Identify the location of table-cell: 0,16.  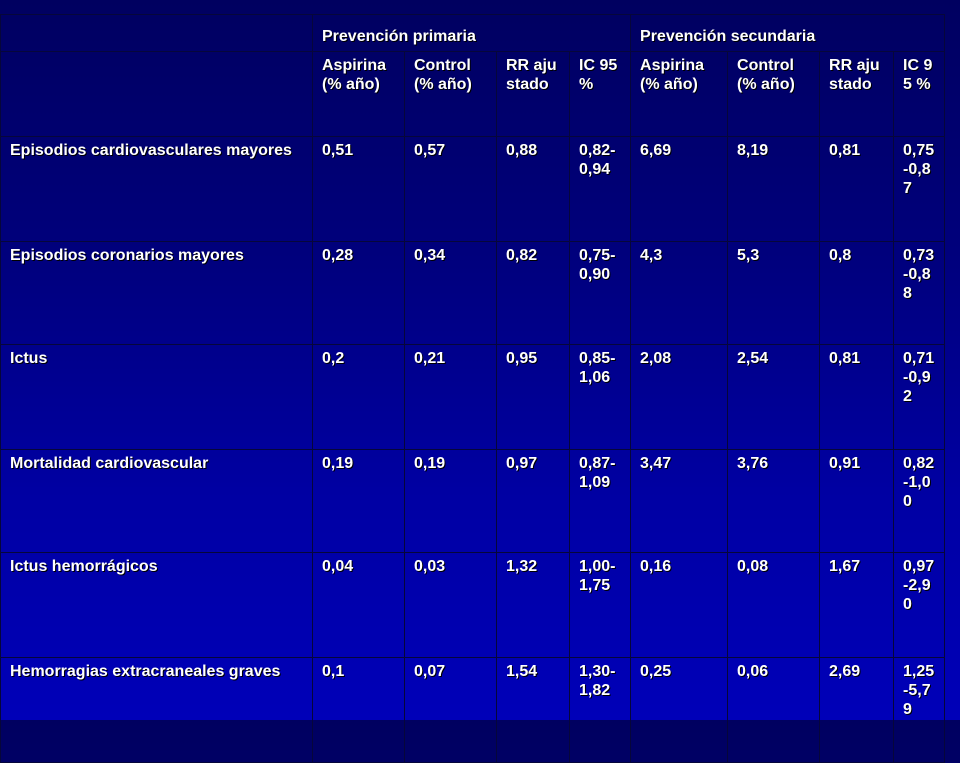
(679, 605).